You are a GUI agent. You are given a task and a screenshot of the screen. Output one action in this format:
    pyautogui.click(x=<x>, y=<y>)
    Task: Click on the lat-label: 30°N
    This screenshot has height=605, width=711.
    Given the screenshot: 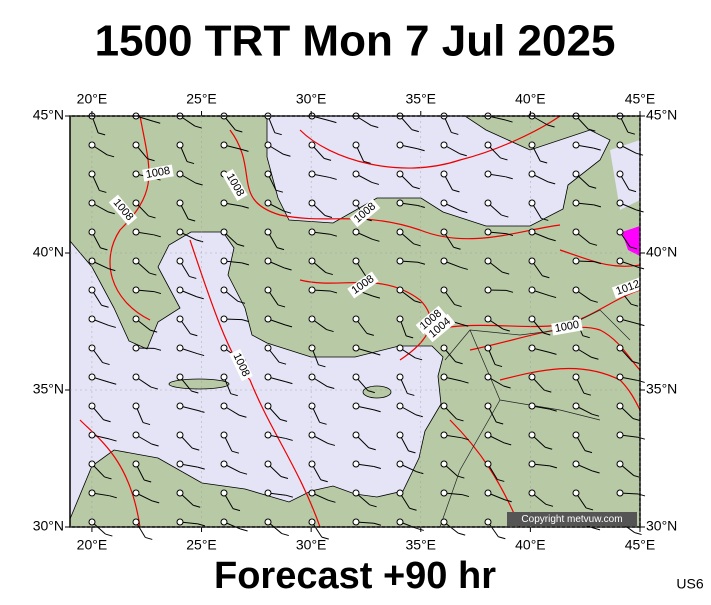 What is the action you would take?
    pyautogui.click(x=48, y=526)
    